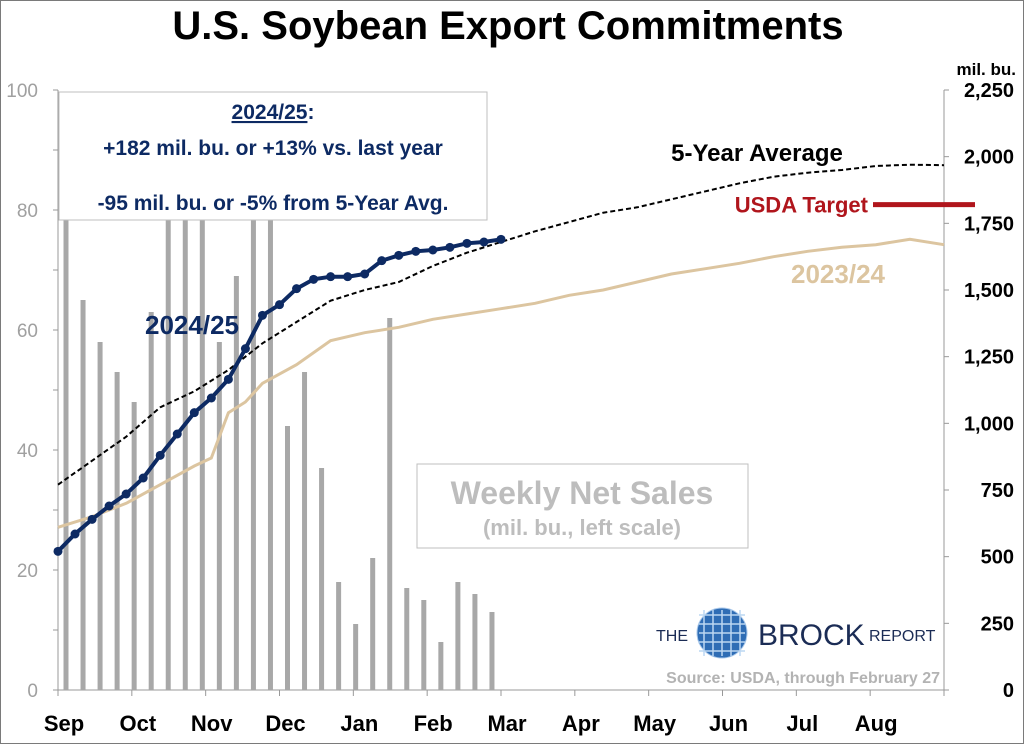 The height and width of the screenshot is (744, 1024). What do you see at coordinates (285, 723) in the screenshot?
I see `month-label: Dec` at bounding box center [285, 723].